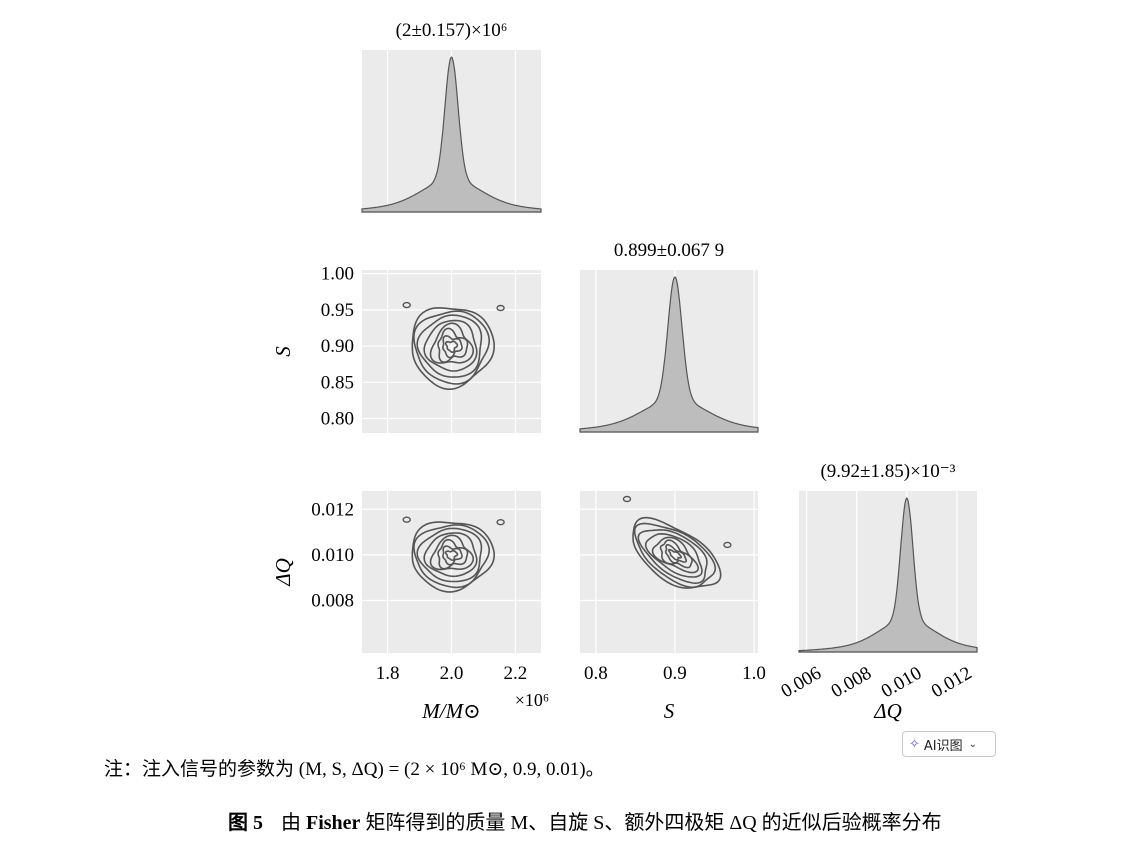  Describe the element at coordinates (973, 744) in the screenshot. I see `chevron-down-icon: ⌄` at that location.